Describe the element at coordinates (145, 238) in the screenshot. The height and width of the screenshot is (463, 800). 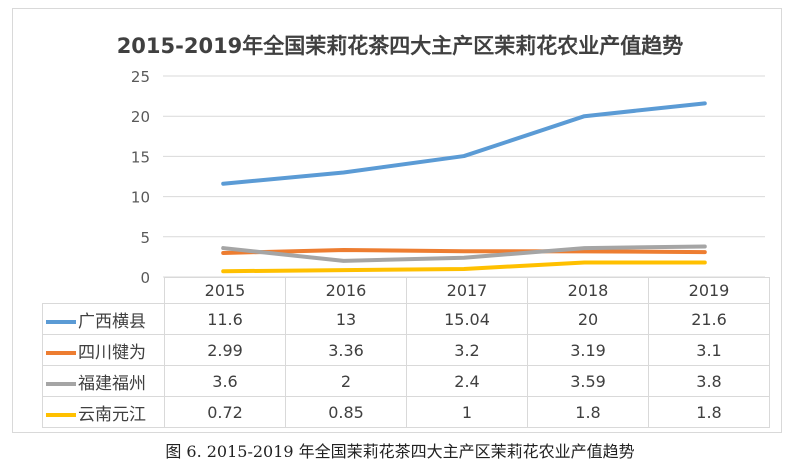
I see `y-tick-label: 5` at that location.